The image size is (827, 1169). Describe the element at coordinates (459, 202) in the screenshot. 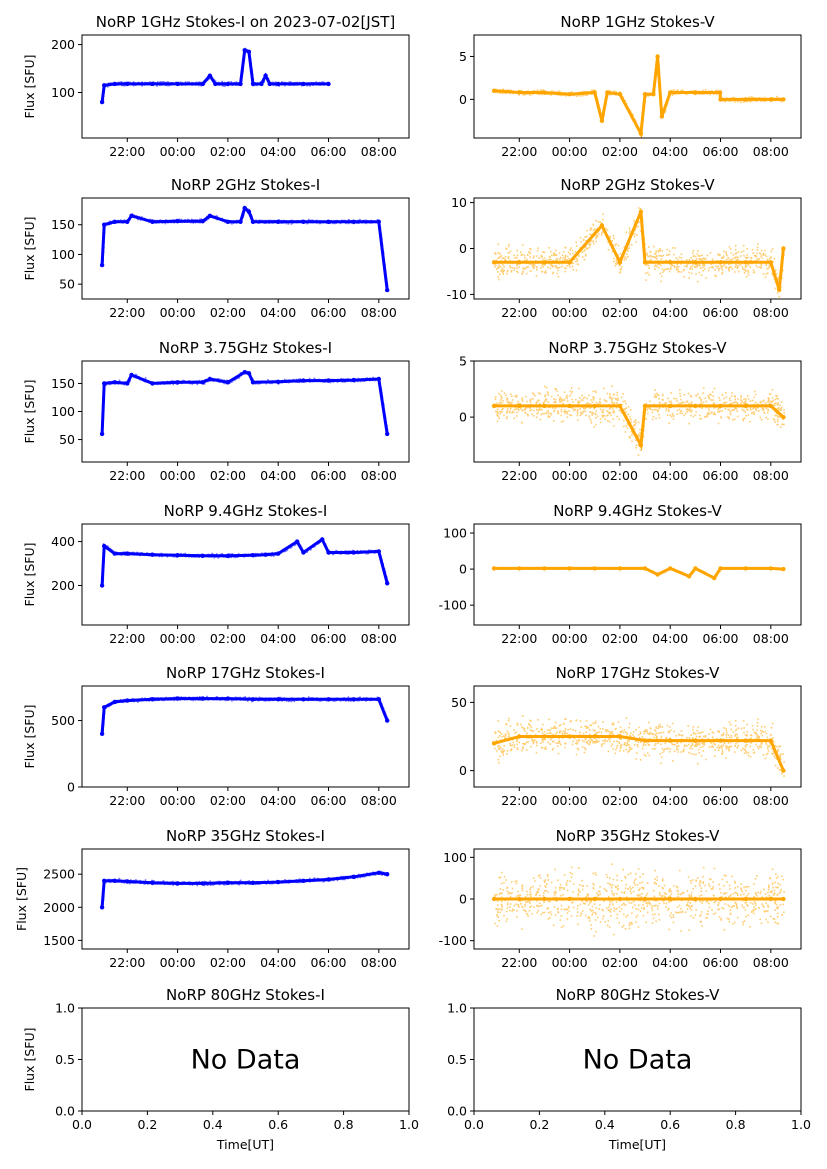

I see `y-tick-label: 10` at that location.